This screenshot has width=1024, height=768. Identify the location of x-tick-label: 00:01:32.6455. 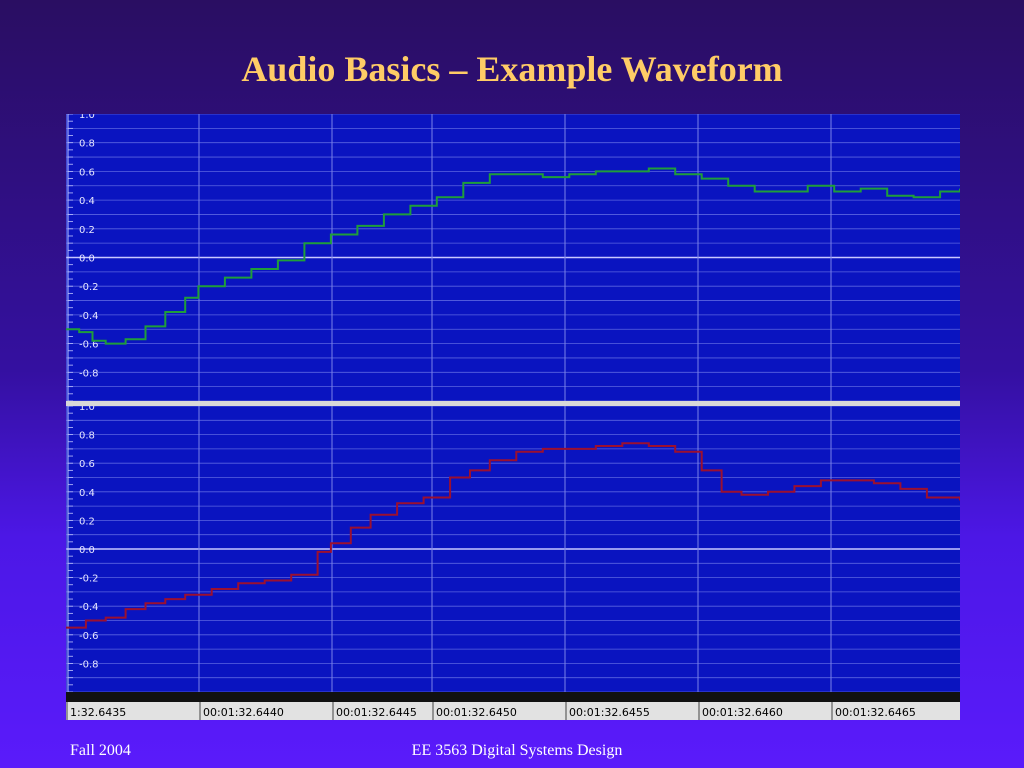
(609, 712).